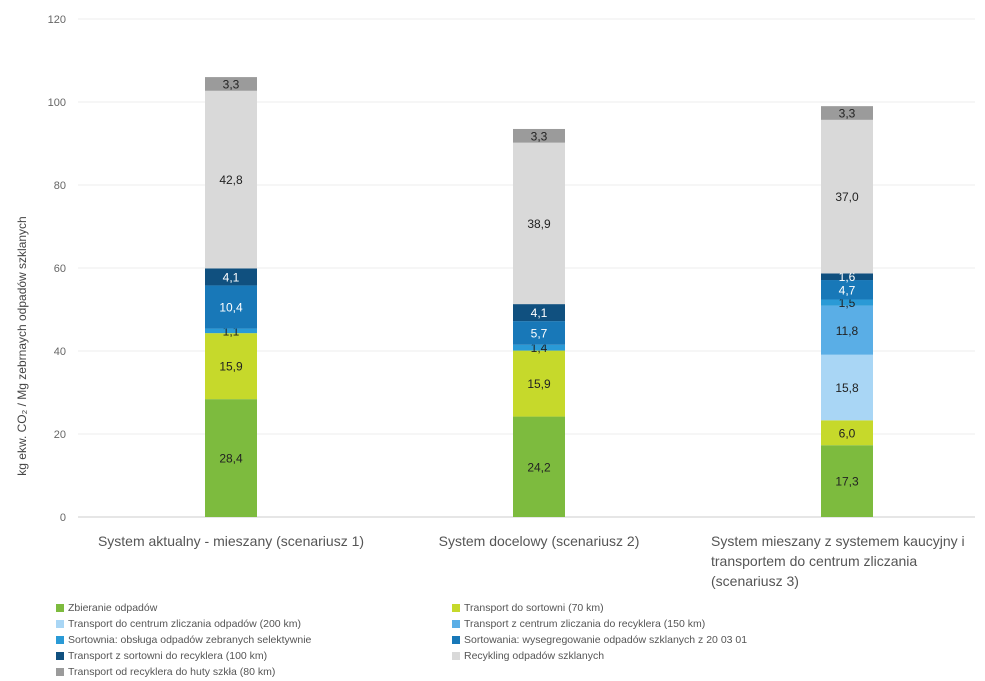  I want to click on data-label: 1,5, so click(847, 303).